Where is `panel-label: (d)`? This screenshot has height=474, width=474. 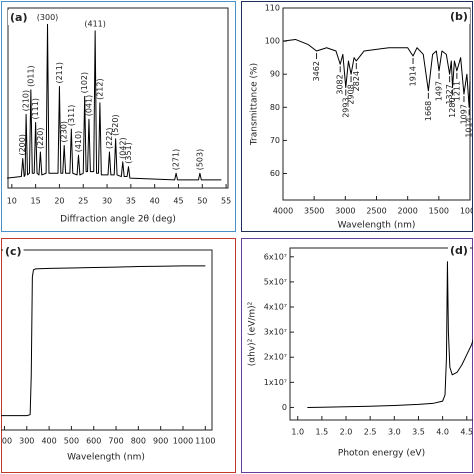 panel-label: (d) is located at coordinates (459, 250).